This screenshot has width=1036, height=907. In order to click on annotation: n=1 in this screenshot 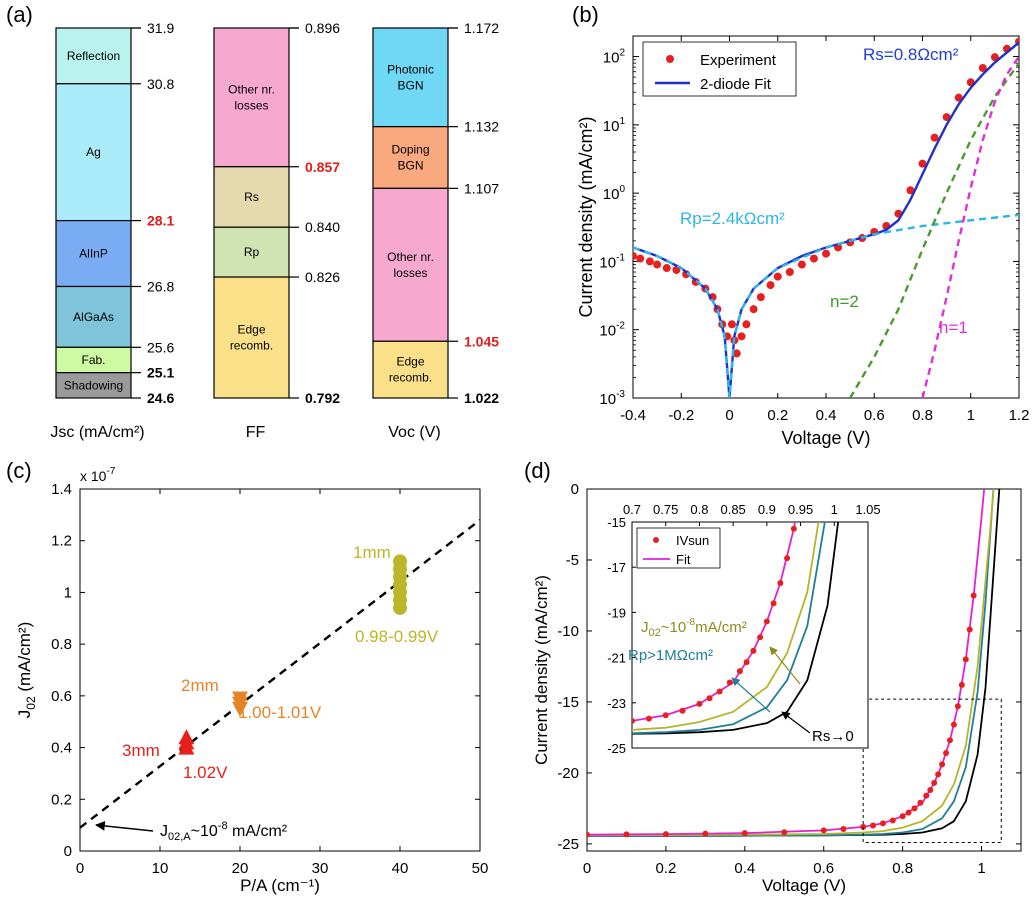, I will do `click(953, 327)`.